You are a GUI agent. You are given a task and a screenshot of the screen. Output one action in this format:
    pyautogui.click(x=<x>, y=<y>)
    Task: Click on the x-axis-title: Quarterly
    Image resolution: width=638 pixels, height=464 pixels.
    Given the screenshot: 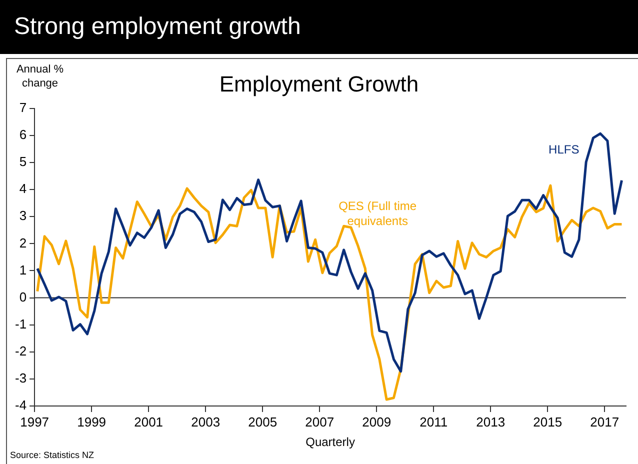 What is the action you would take?
    pyautogui.click(x=330, y=442)
    